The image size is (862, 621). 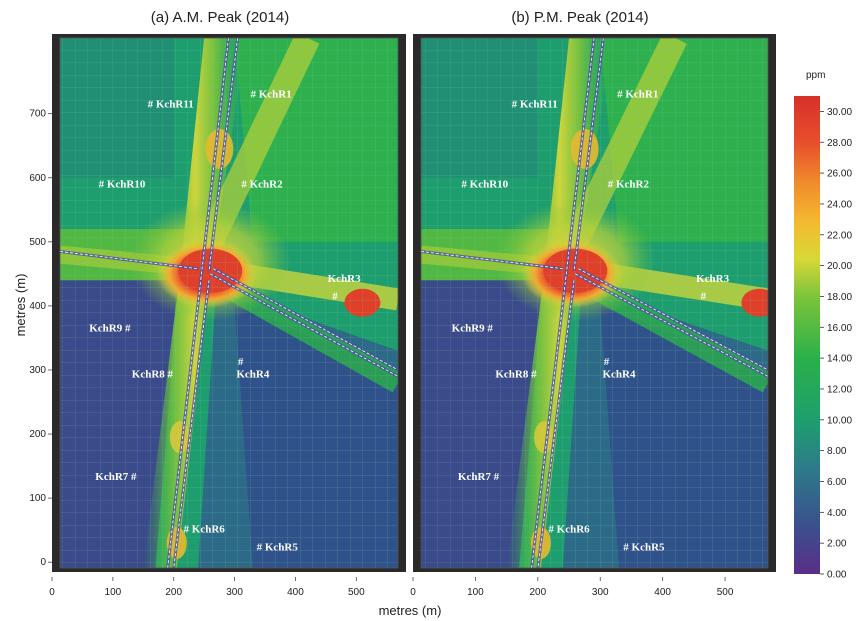 I want to click on y-axis-label: metres (m), so click(x=20, y=305).